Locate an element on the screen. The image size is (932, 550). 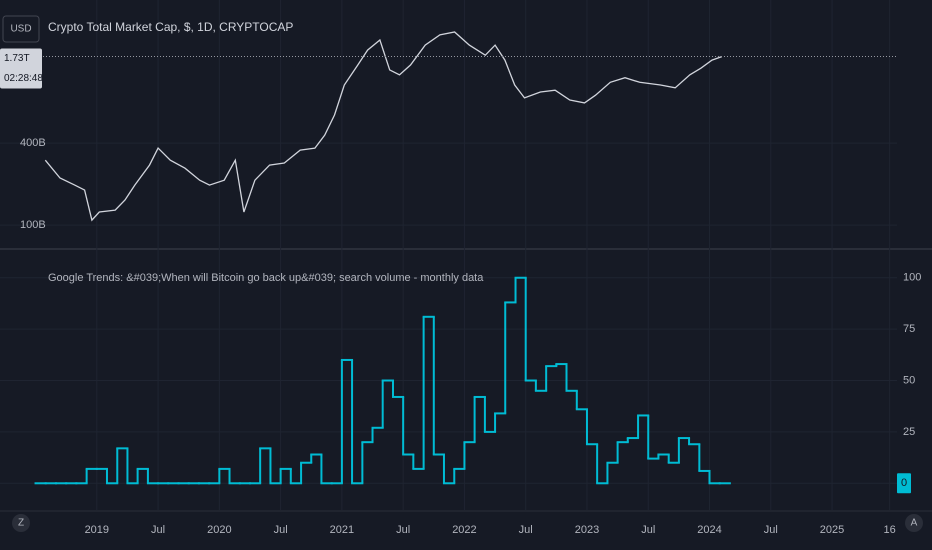
x-tick-label: 2019 is located at coordinates (97, 530).